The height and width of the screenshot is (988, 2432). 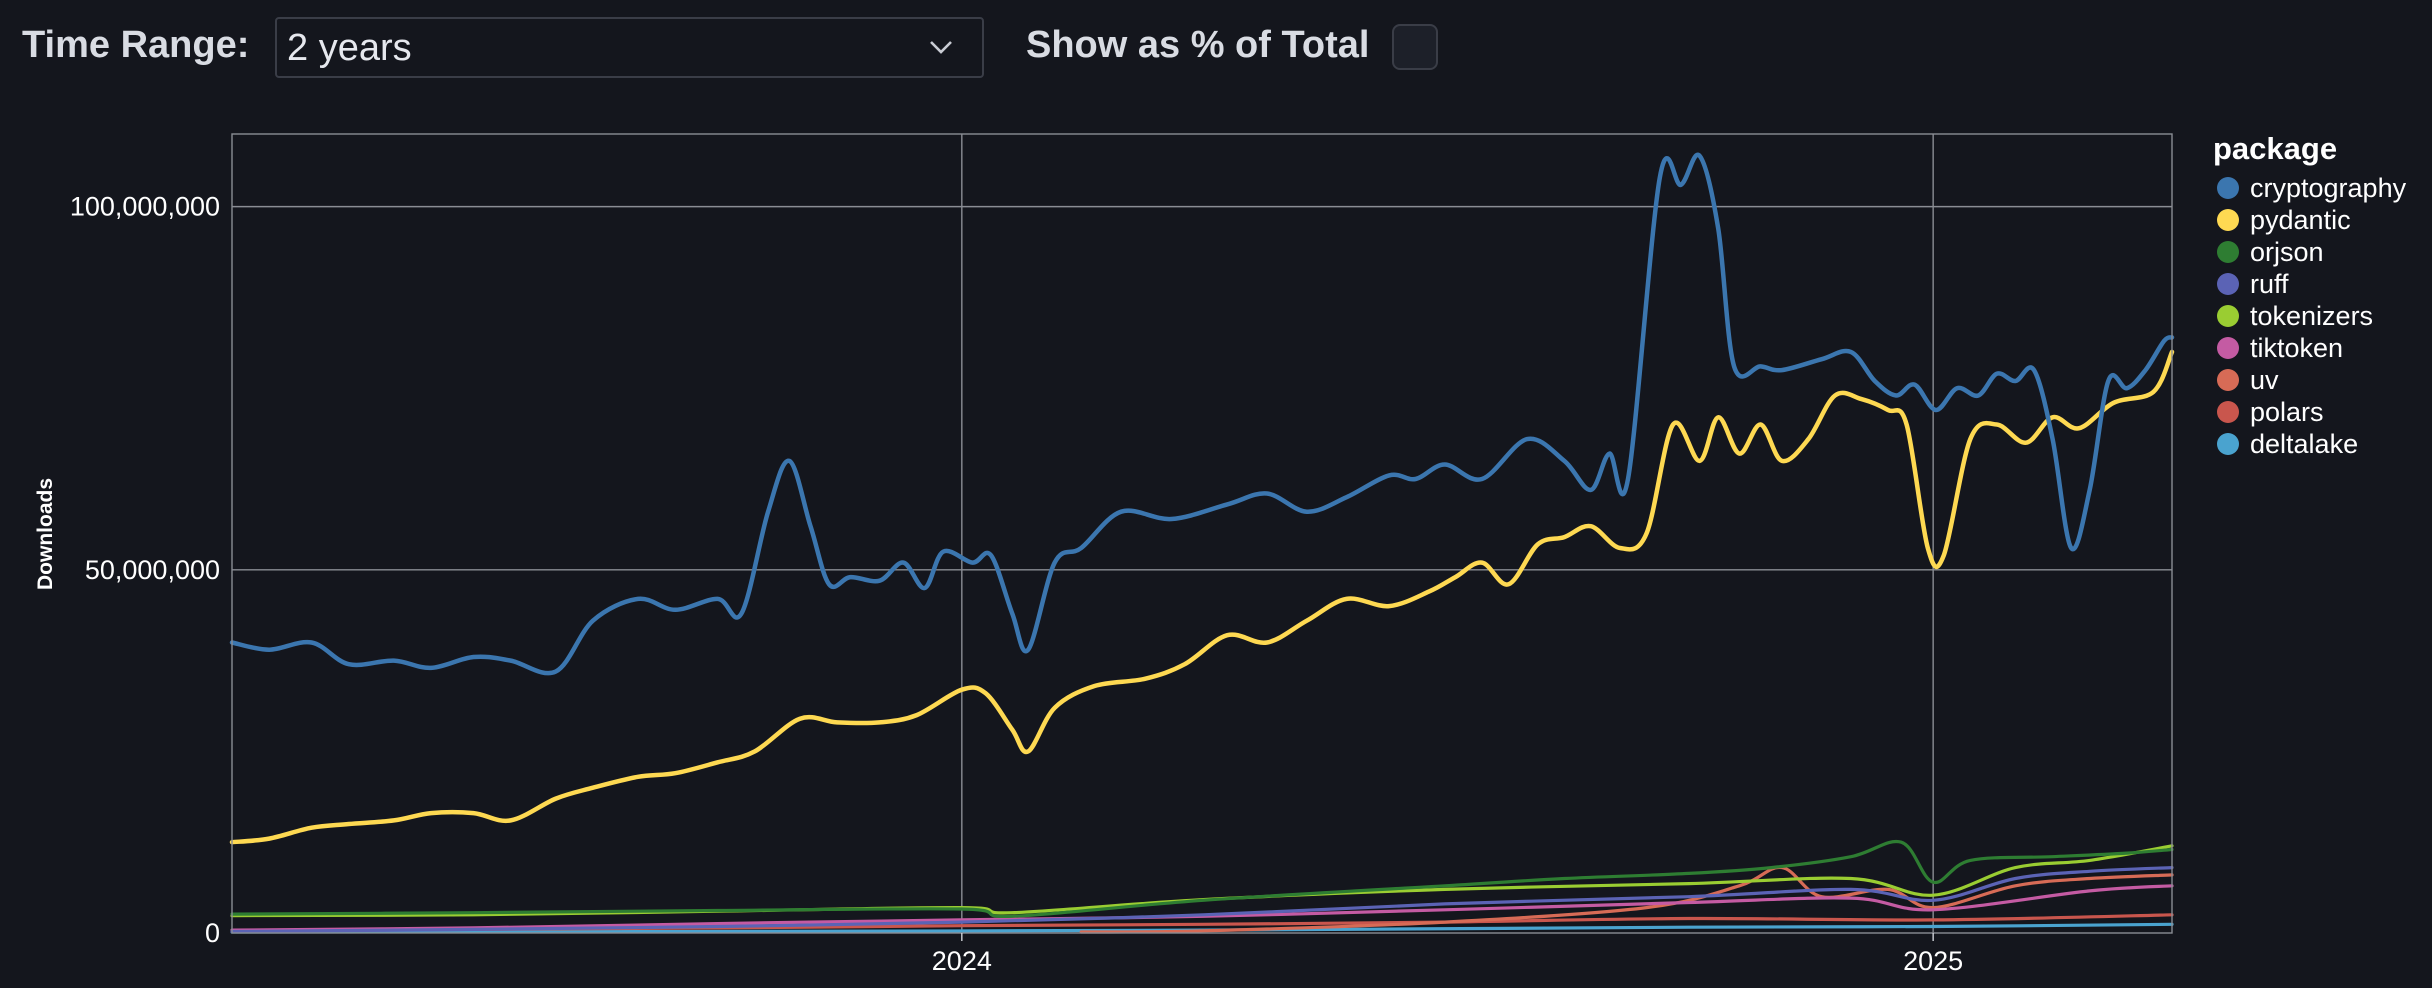 I want to click on legend-label-ruff: ruff, so click(x=2269, y=284).